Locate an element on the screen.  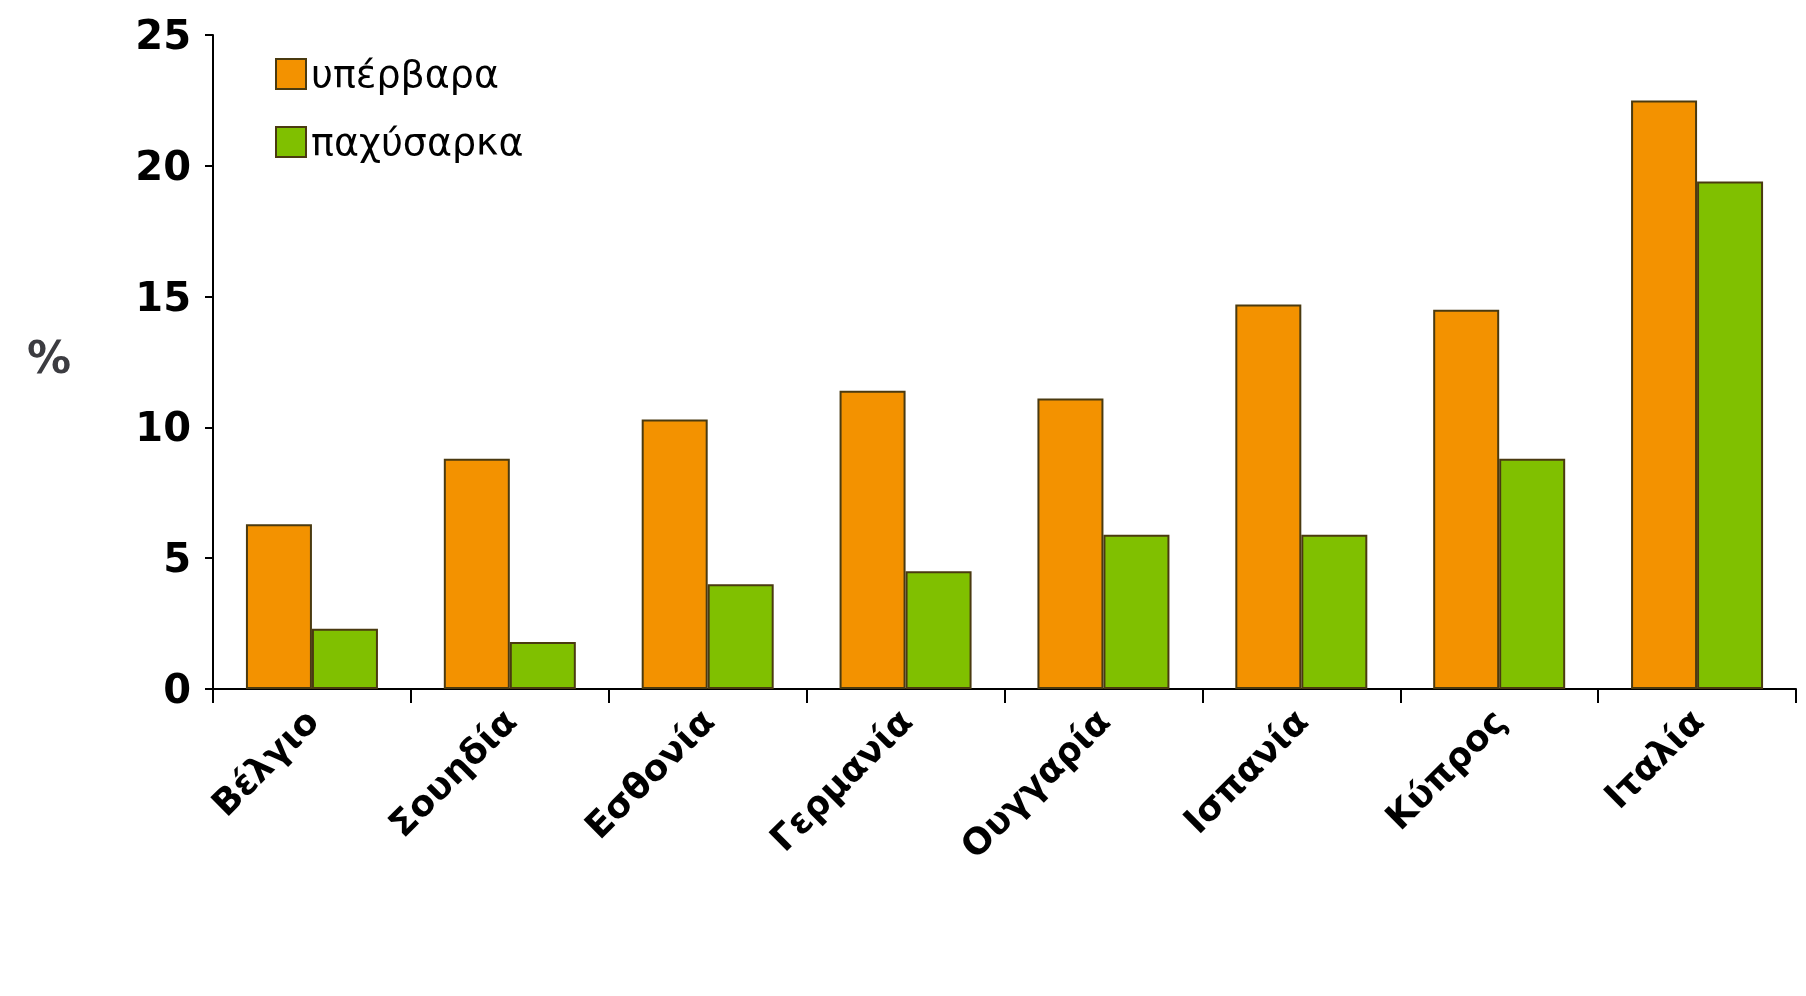
y-tick-label: 20 is located at coordinates (163, 165).